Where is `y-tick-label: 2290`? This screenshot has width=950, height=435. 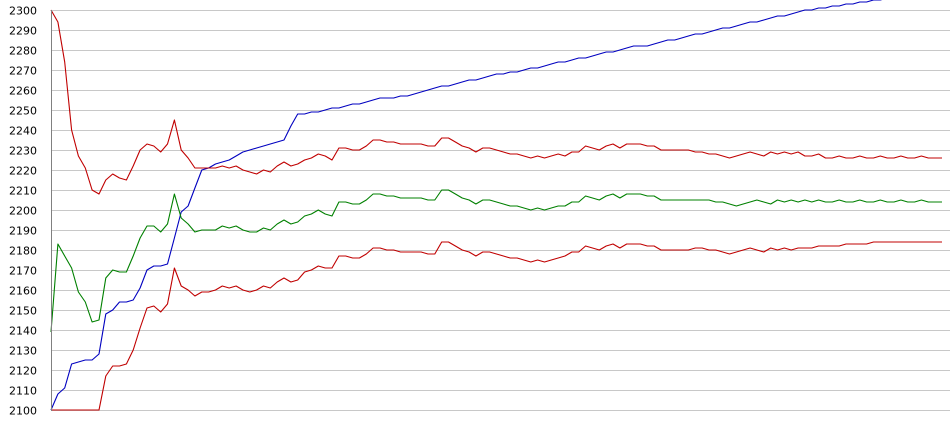 y-tick-label: 2290 is located at coordinates (23, 31).